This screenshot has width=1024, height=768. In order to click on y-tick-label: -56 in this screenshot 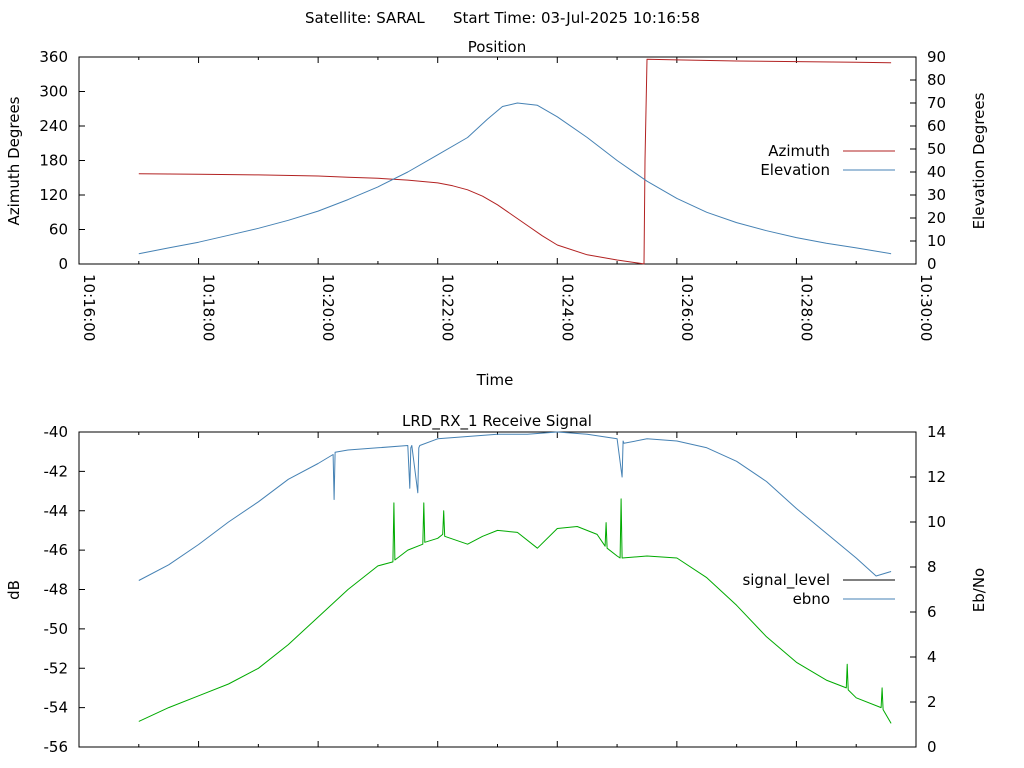, I will do `click(56, 747)`.